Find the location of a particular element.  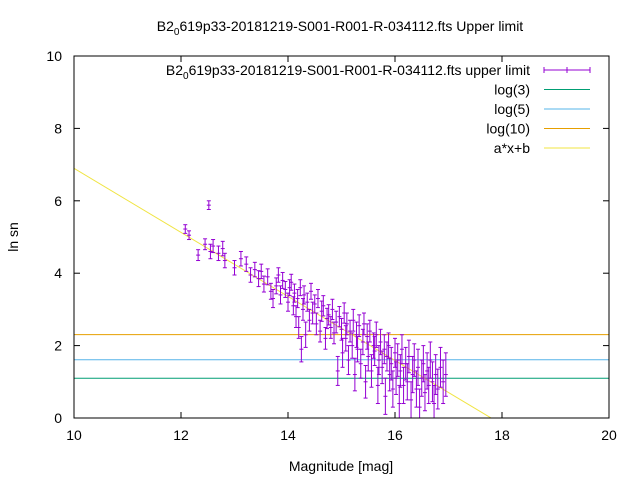

legend-label: a*x+b is located at coordinates (512, 148).